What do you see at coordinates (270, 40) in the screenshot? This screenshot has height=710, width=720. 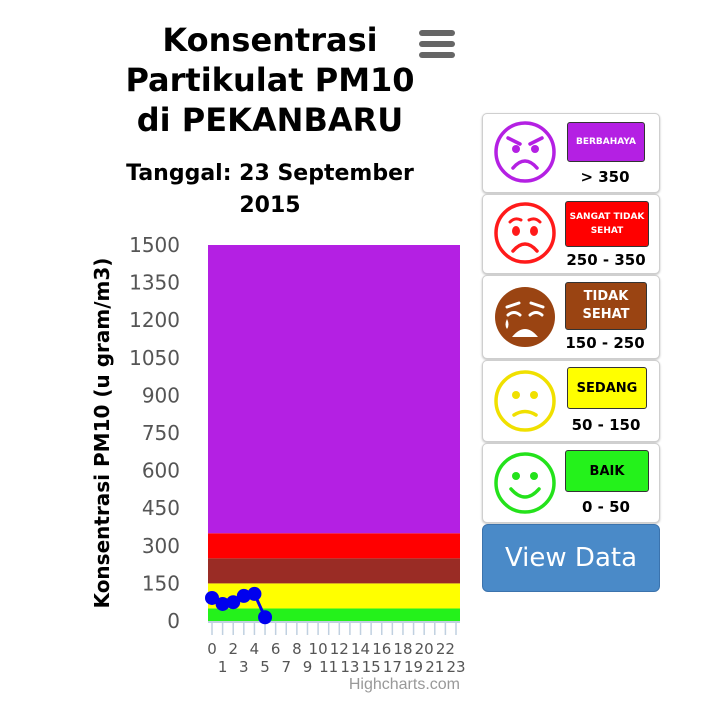 I see `chart-title-line: Konsentrasi` at bounding box center [270, 40].